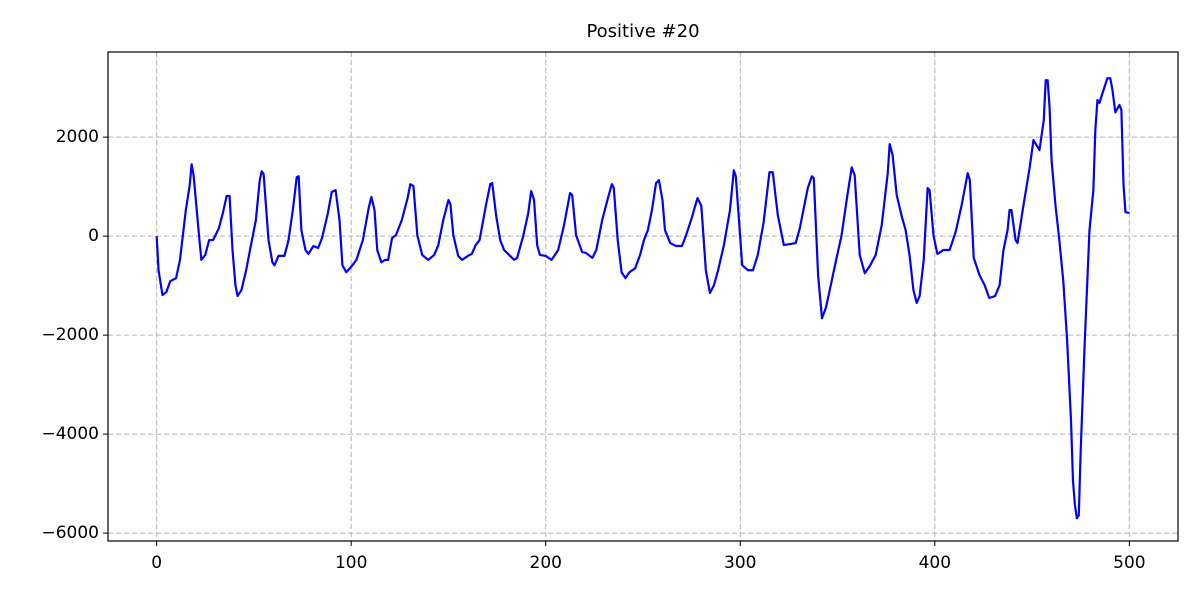 The height and width of the screenshot is (600, 1200). I want to click on x-tick-label: 0, so click(156, 563).